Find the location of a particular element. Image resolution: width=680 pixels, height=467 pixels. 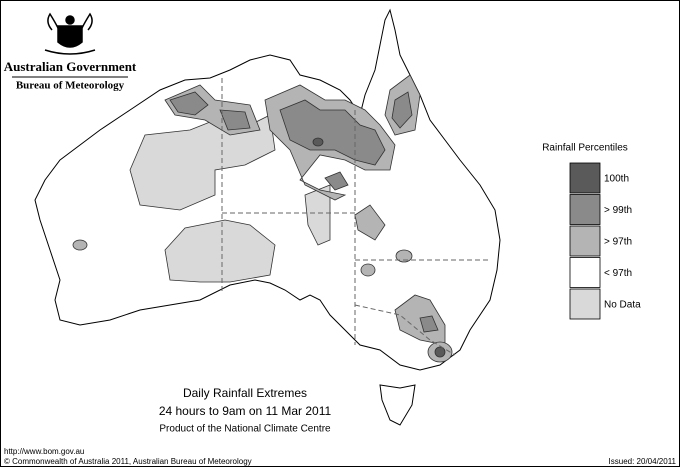

legend: 100th > 99th > 97th < 97th No Data is located at coordinates (605, 241).